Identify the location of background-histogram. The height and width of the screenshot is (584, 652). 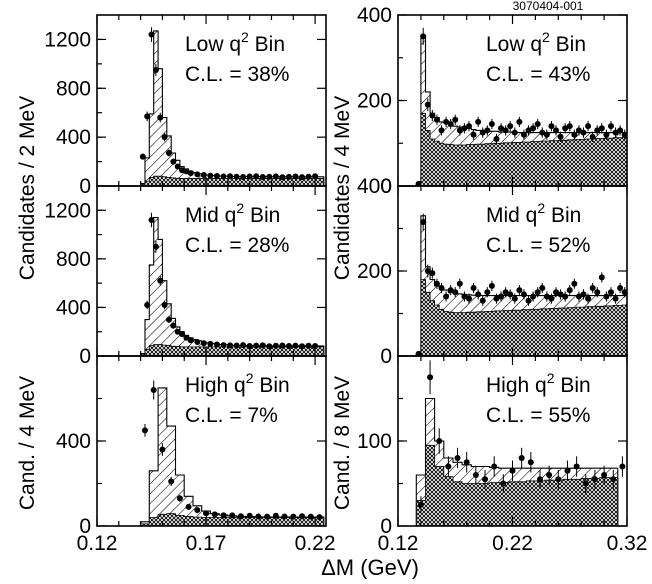
(521, 317).